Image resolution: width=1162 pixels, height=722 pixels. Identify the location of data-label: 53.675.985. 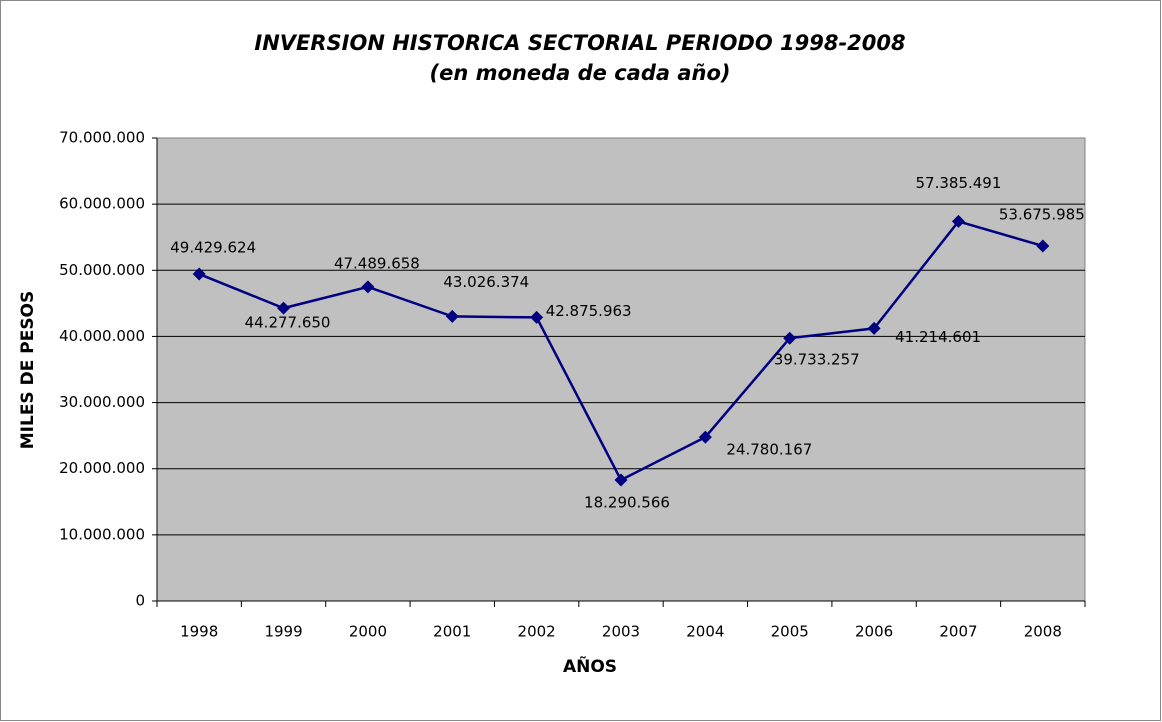
(1042, 214).